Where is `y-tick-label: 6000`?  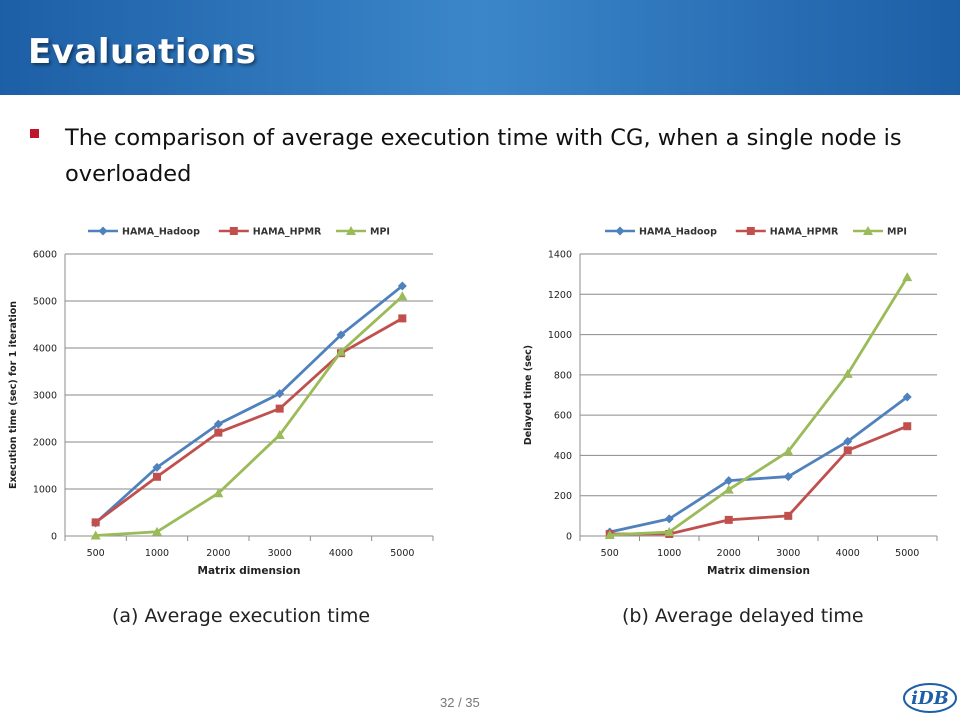 y-tick-label: 6000 is located at coordinates (45, 255).